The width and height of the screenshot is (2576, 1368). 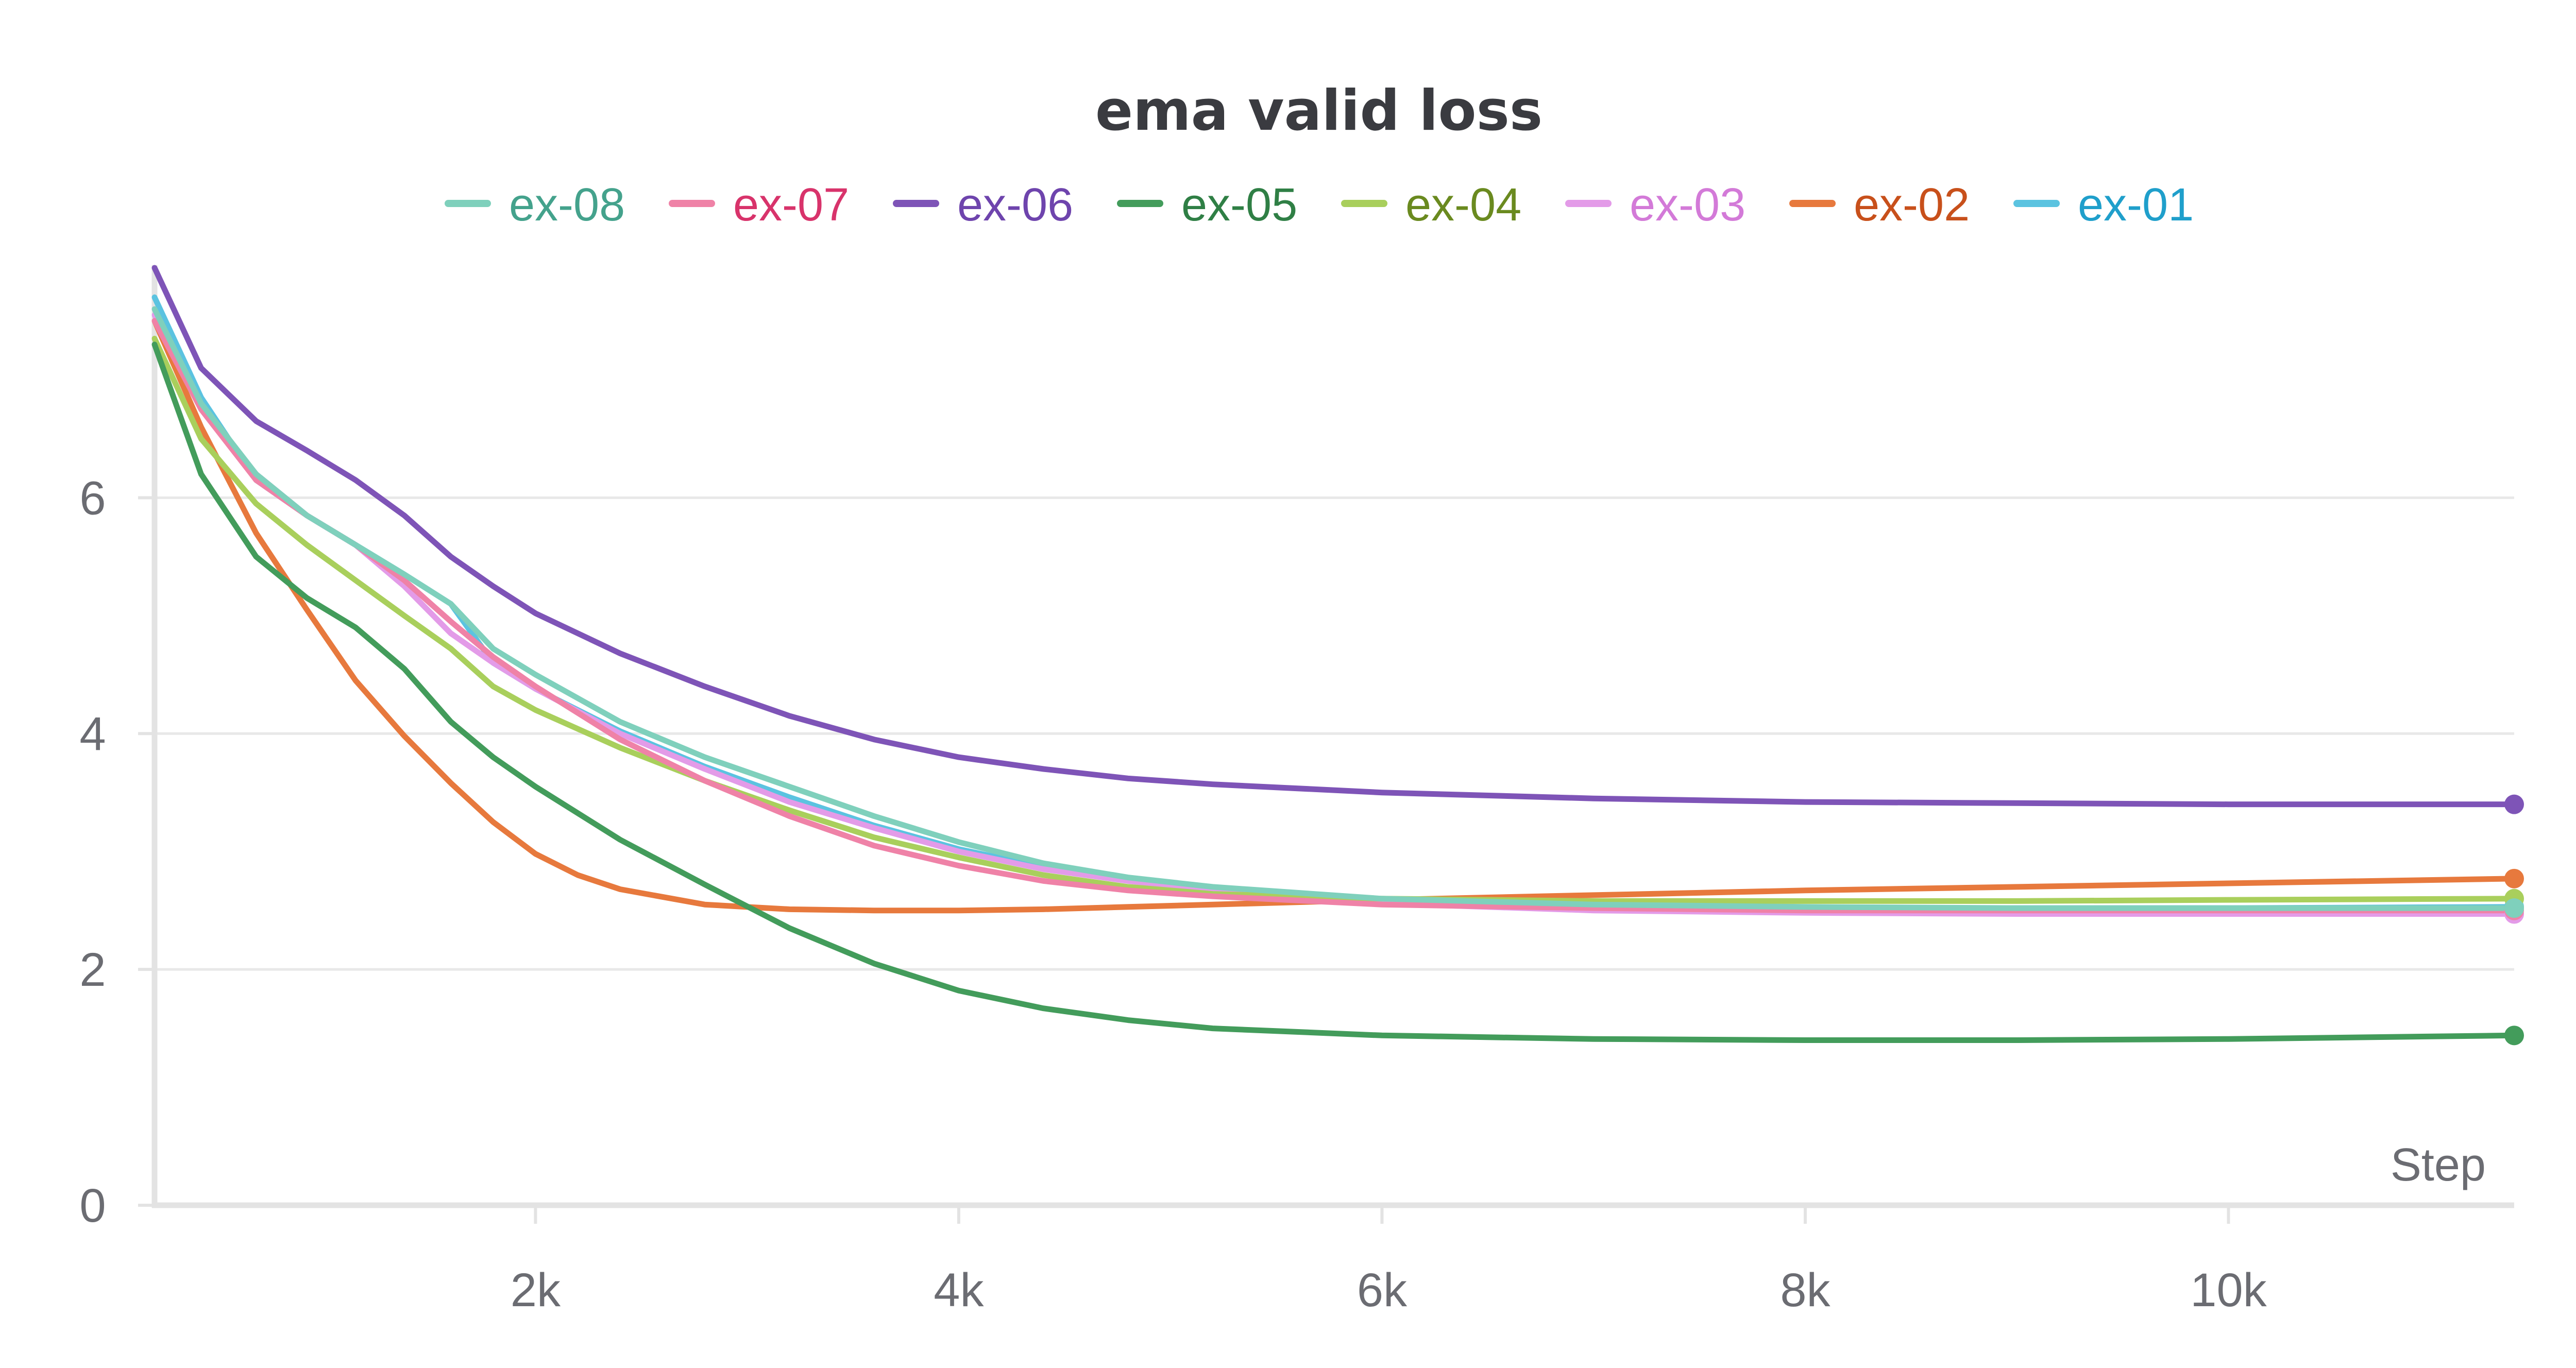 I want to click on series-endpoints, so click(x=2514, y=920).